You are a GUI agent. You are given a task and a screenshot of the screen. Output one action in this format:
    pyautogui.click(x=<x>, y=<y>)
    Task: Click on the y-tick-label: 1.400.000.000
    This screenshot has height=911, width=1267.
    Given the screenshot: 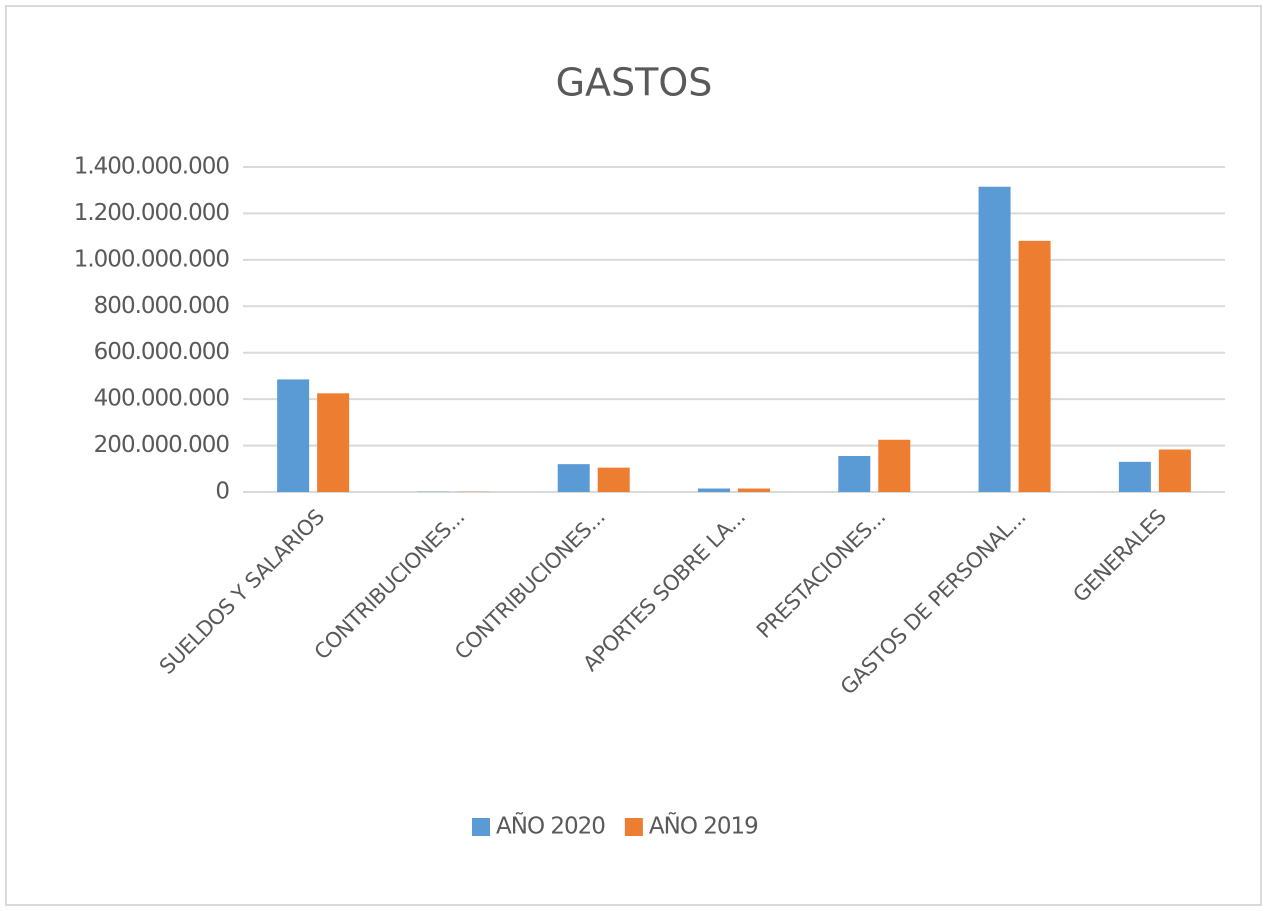 What is the action you would take?
    pyautogui.click(x=152, y=167)
    